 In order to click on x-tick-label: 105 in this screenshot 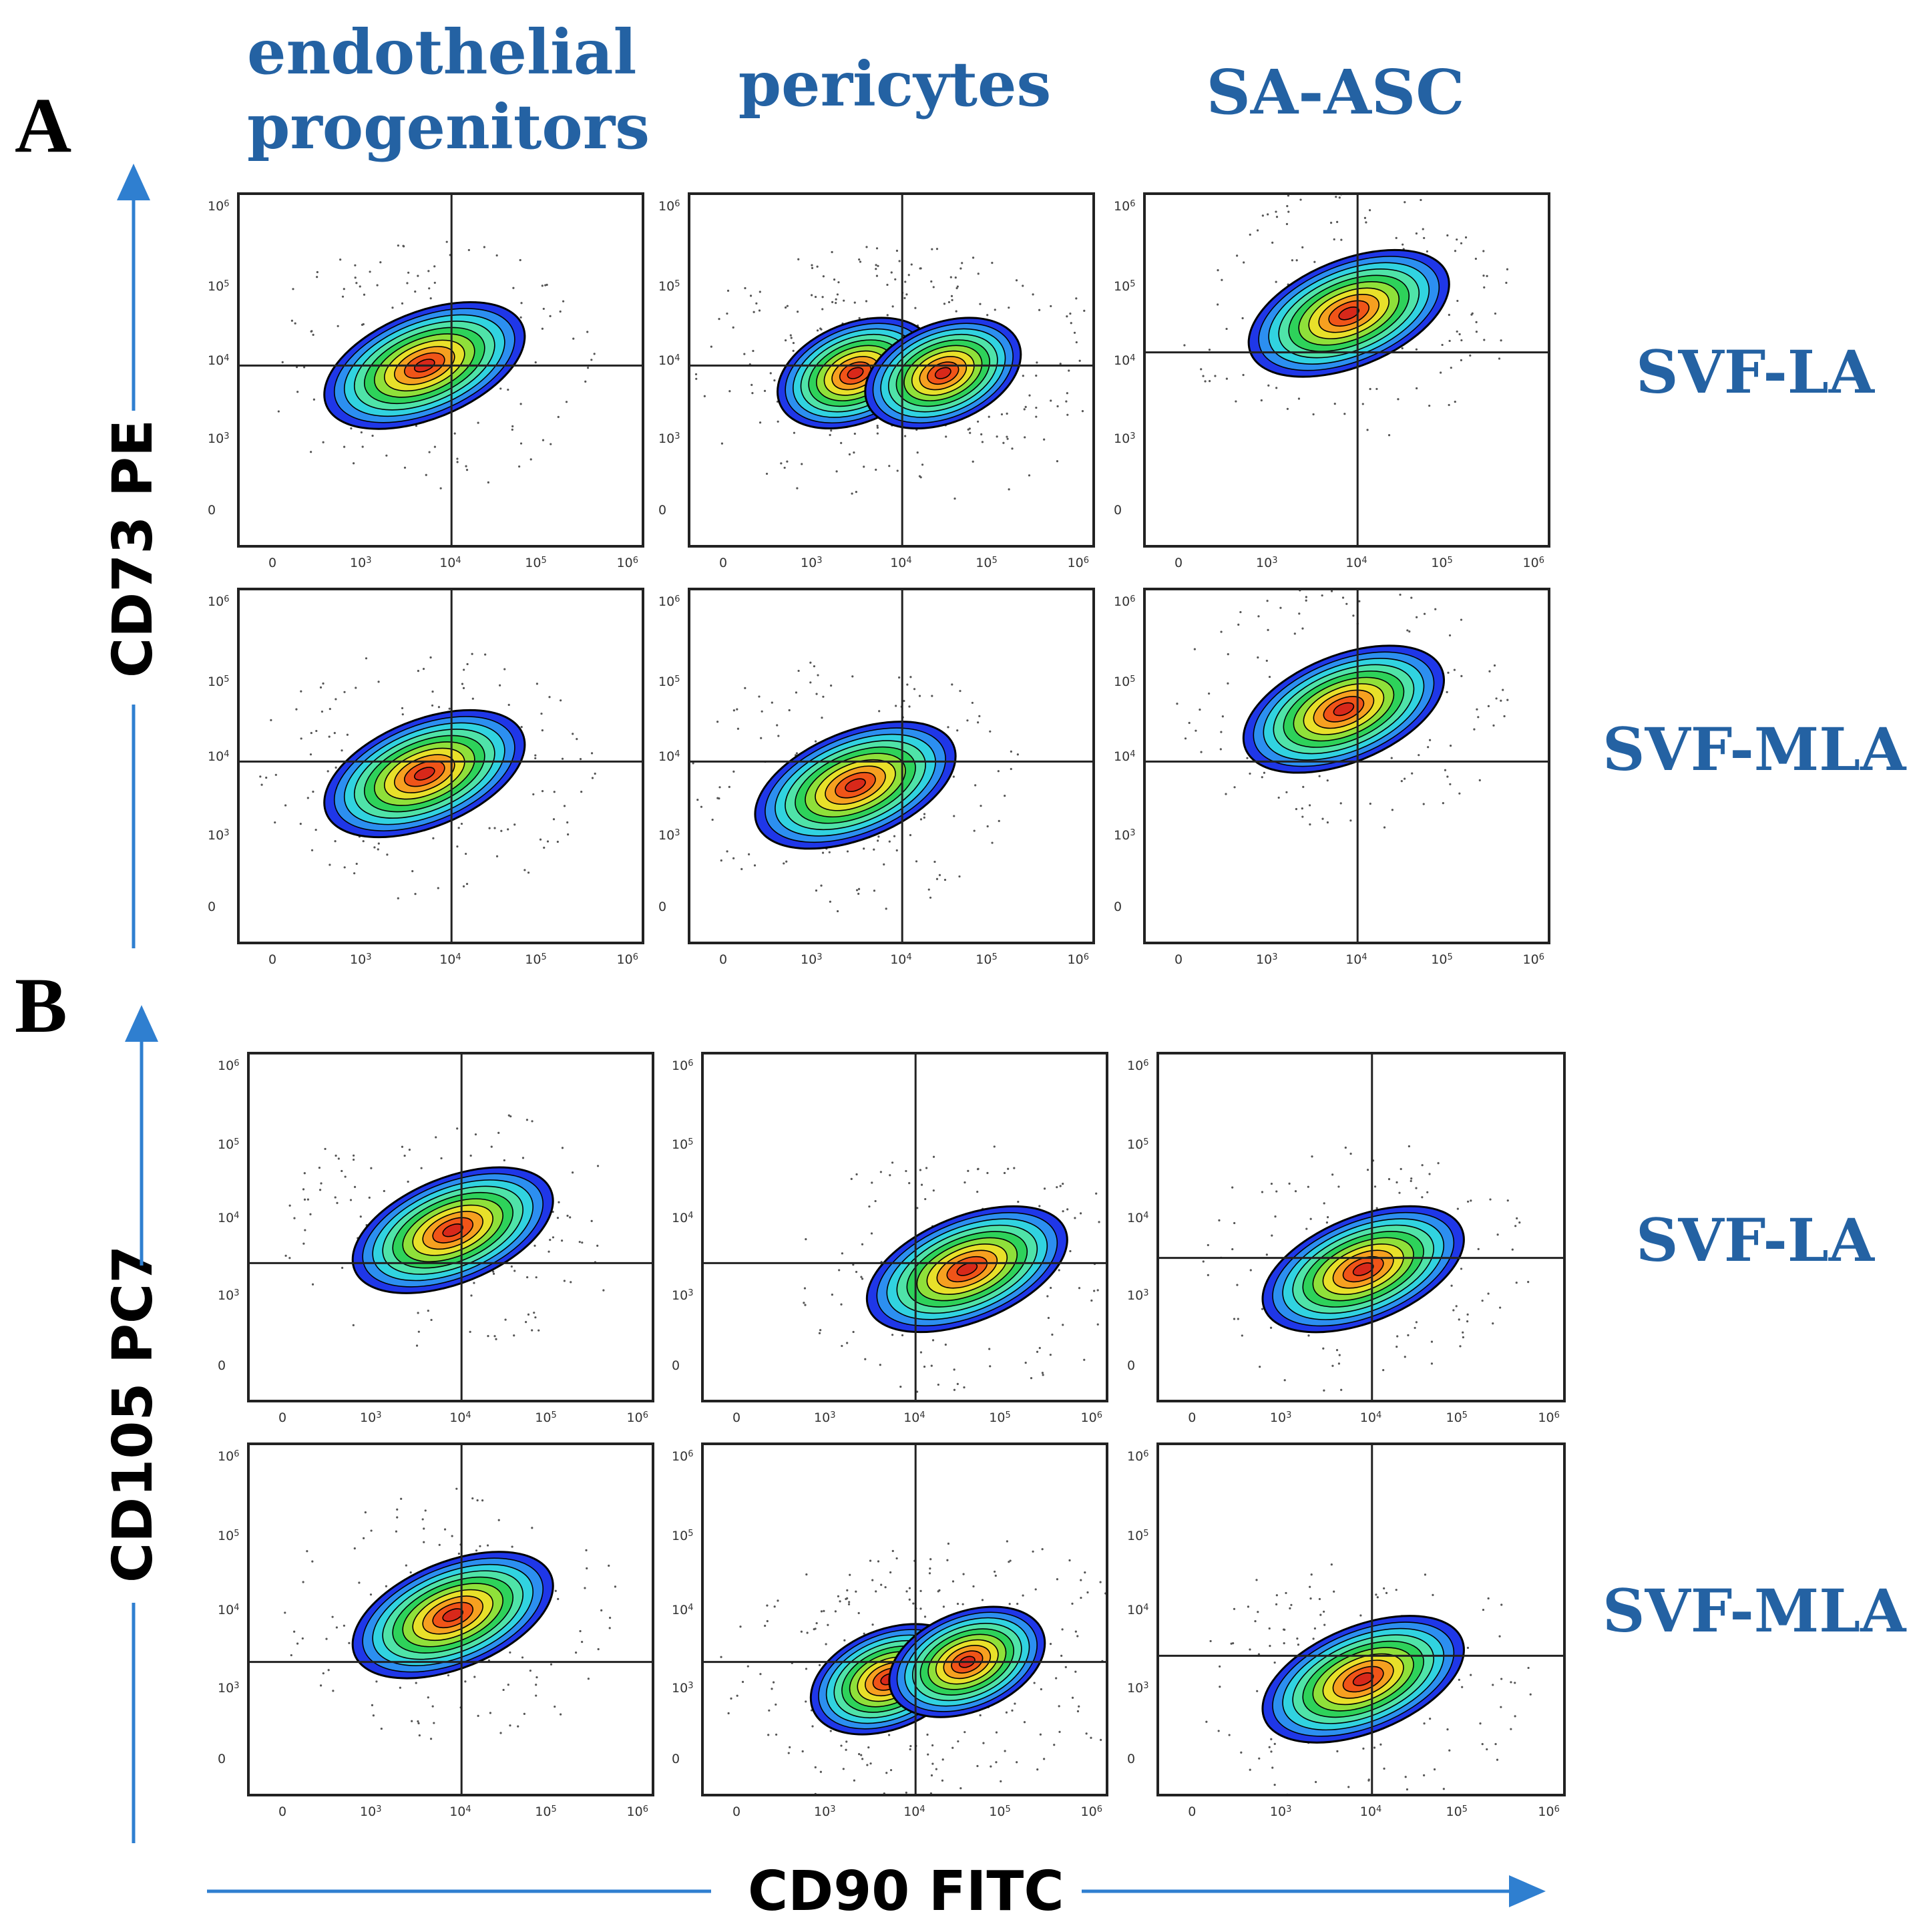, I will do `click(546, 1811)`.